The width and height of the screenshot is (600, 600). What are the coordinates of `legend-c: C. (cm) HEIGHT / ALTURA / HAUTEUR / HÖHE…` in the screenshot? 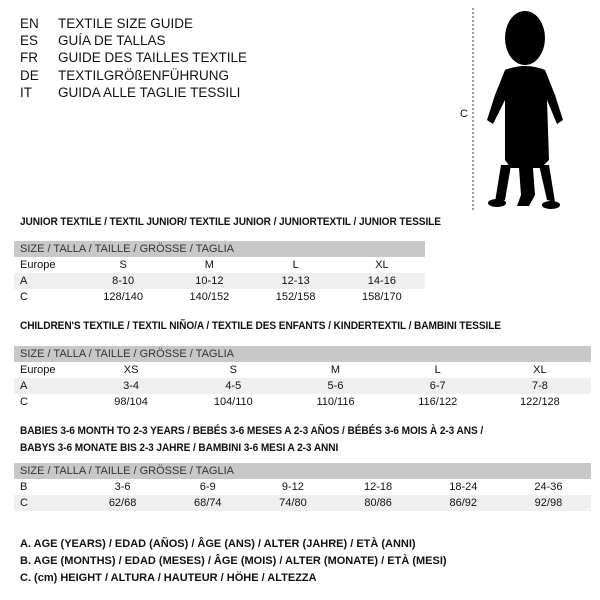 It's located at (168, 578).